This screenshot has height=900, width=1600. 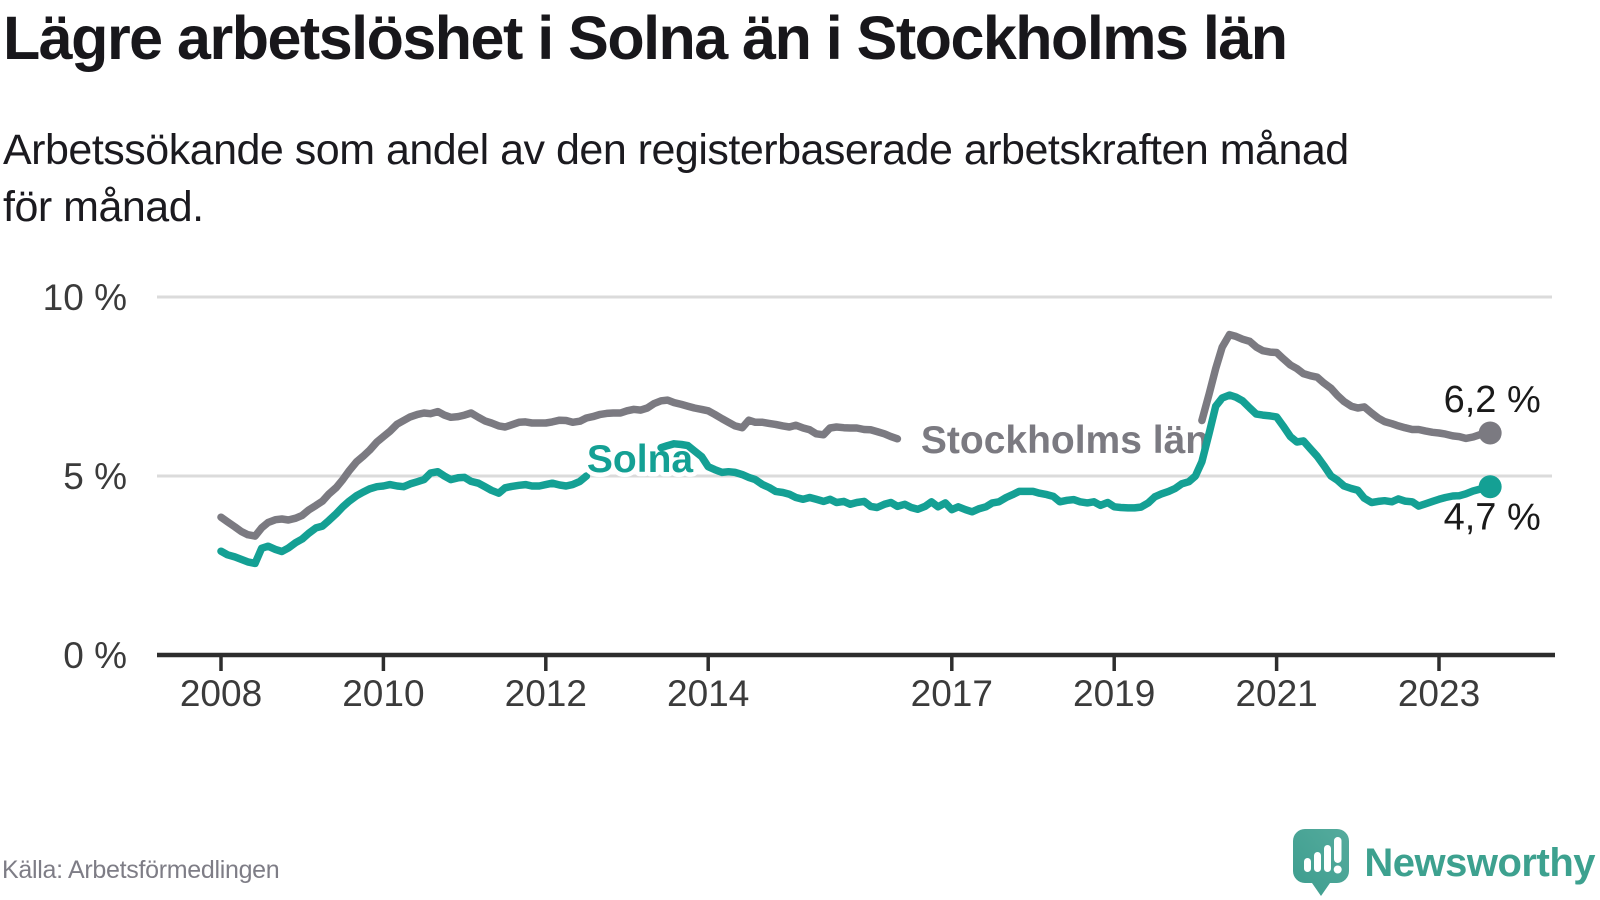 What do you see at coordinates (103, 206) in the screenshot?
I see `subtitle-line-2: för månad.` at bounding box center [103, 206].